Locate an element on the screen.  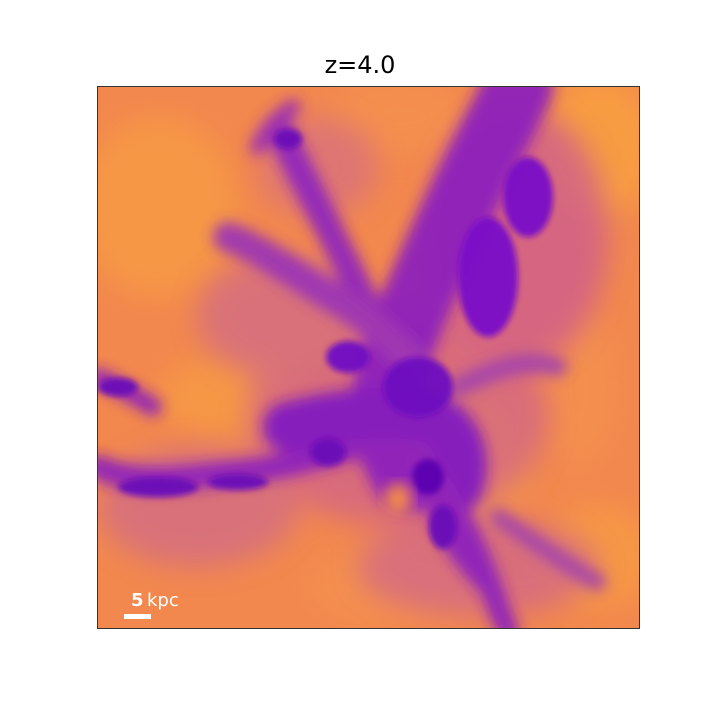
figure-title: z=4.0 is located at coordinates (360, 65).